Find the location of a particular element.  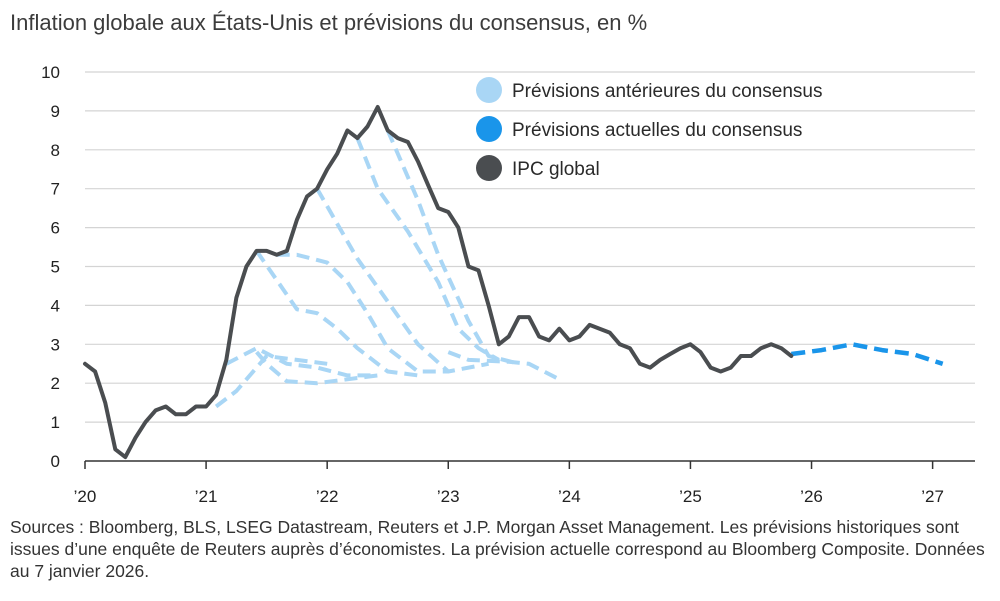

legend-marker-prior is located at coordinates (489, 90).